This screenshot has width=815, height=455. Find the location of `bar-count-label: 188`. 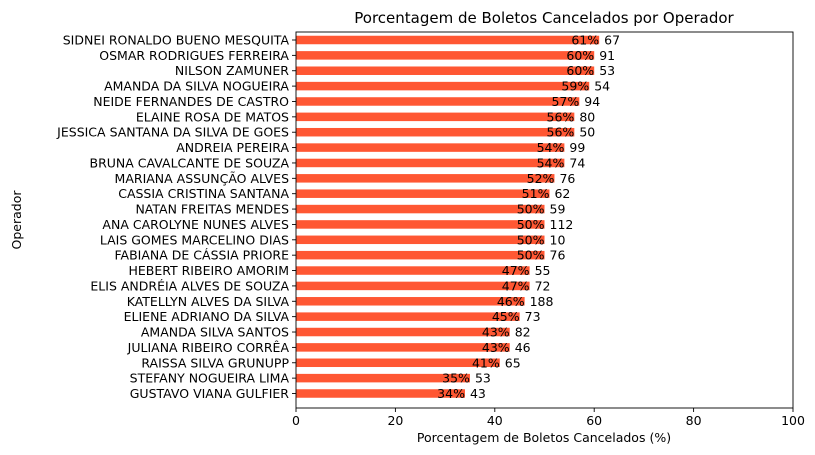

bar-count-label: 188 is located at coordinates (542, 301).